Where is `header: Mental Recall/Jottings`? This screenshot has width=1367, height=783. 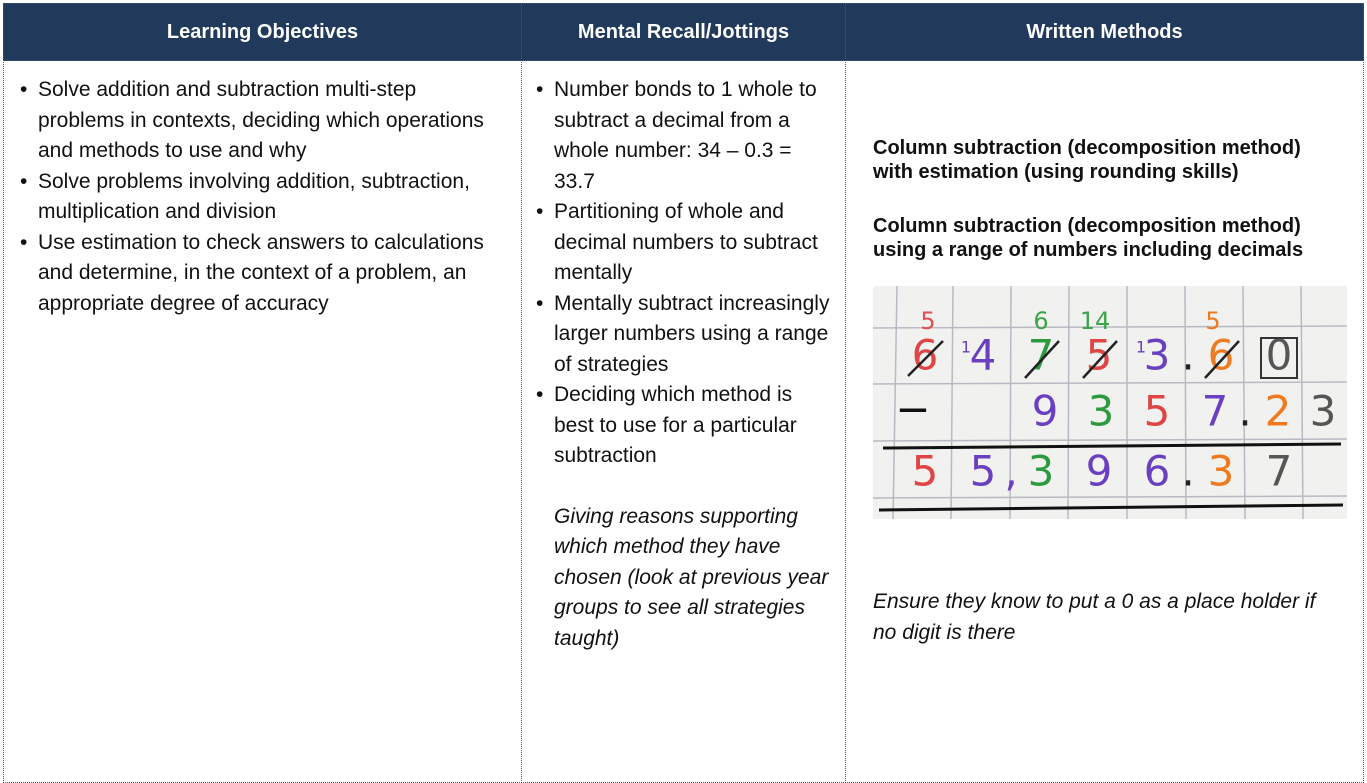 header: Mental Recall/Jottings is located at coordinates (683, 31).